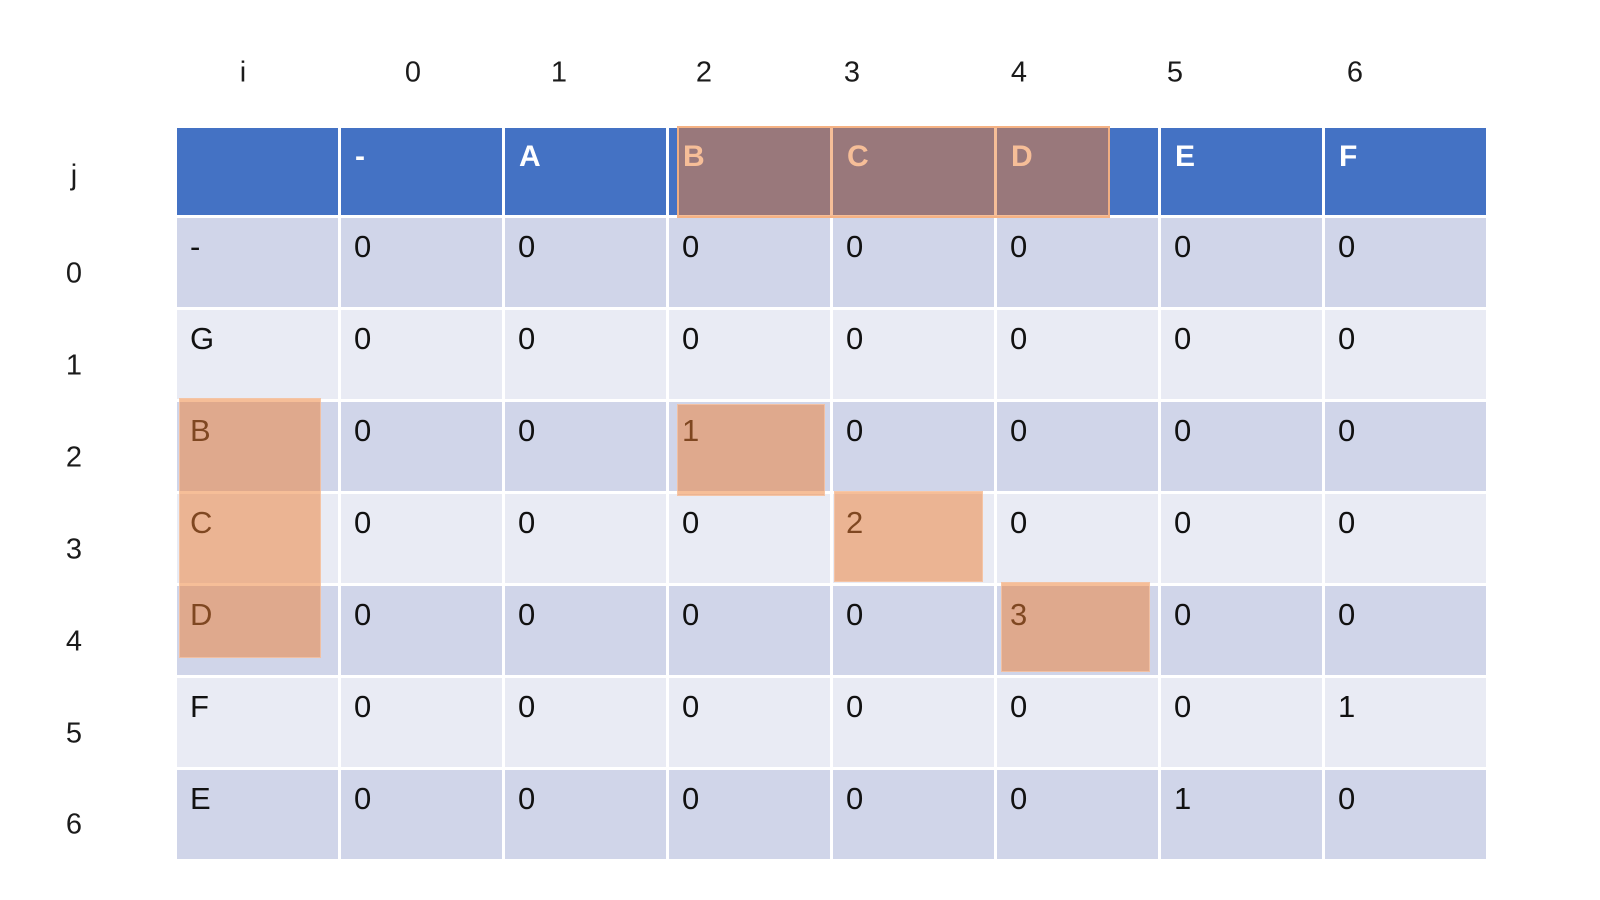 The width and height of the screenshot is (1600, 900). Describe the element at coordinates (74, 549) in the screenshot. I see `row-index-label: 3` at that location.